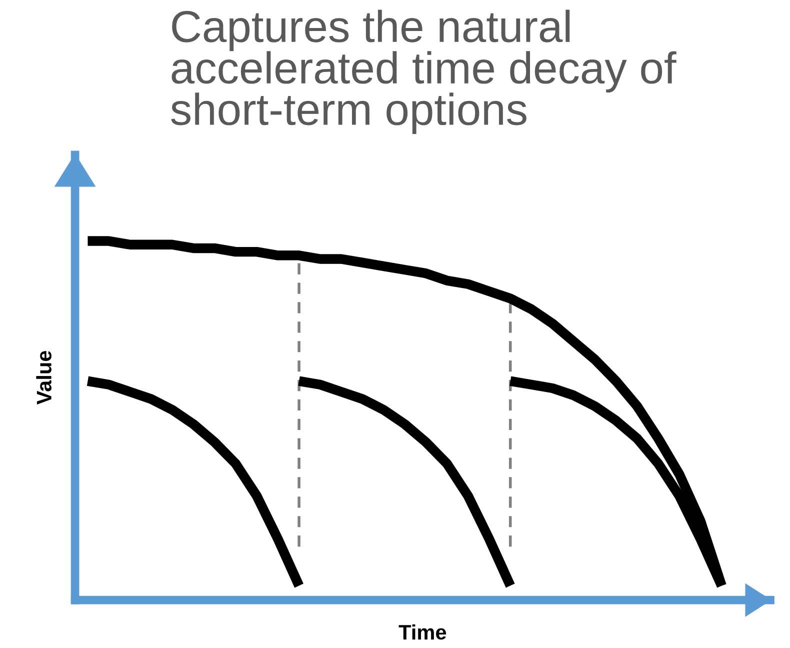  Describe the element at coordinates (423, 72) in the screenshot. I see `chart-title: Captures the natural accelerated time decay of short-term options` at that location.